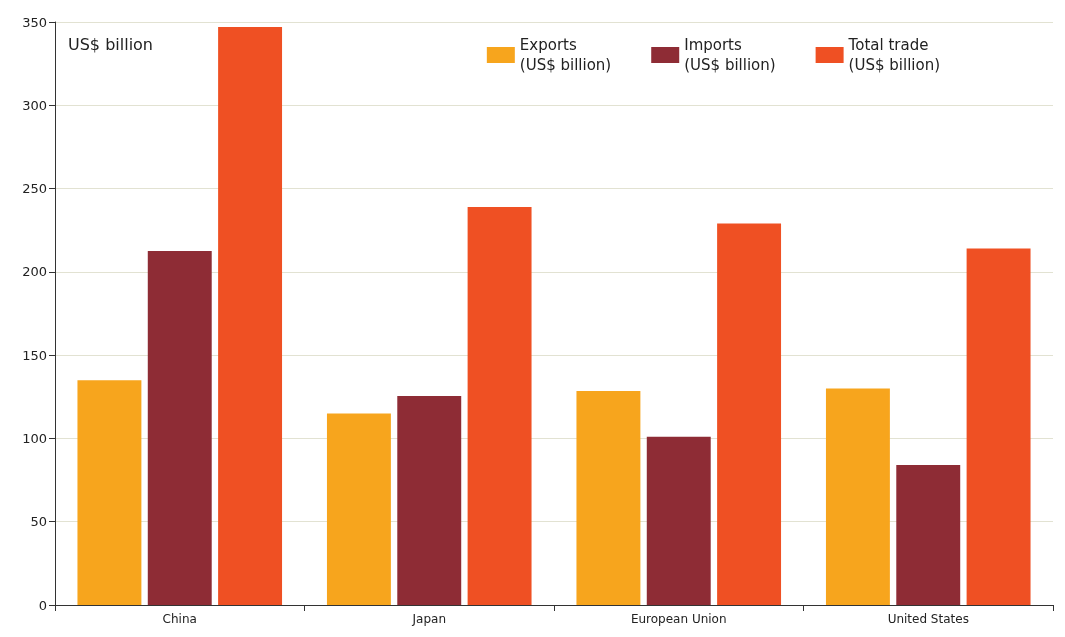  I want to click on y-tick-label: 350, so click(34, 22).